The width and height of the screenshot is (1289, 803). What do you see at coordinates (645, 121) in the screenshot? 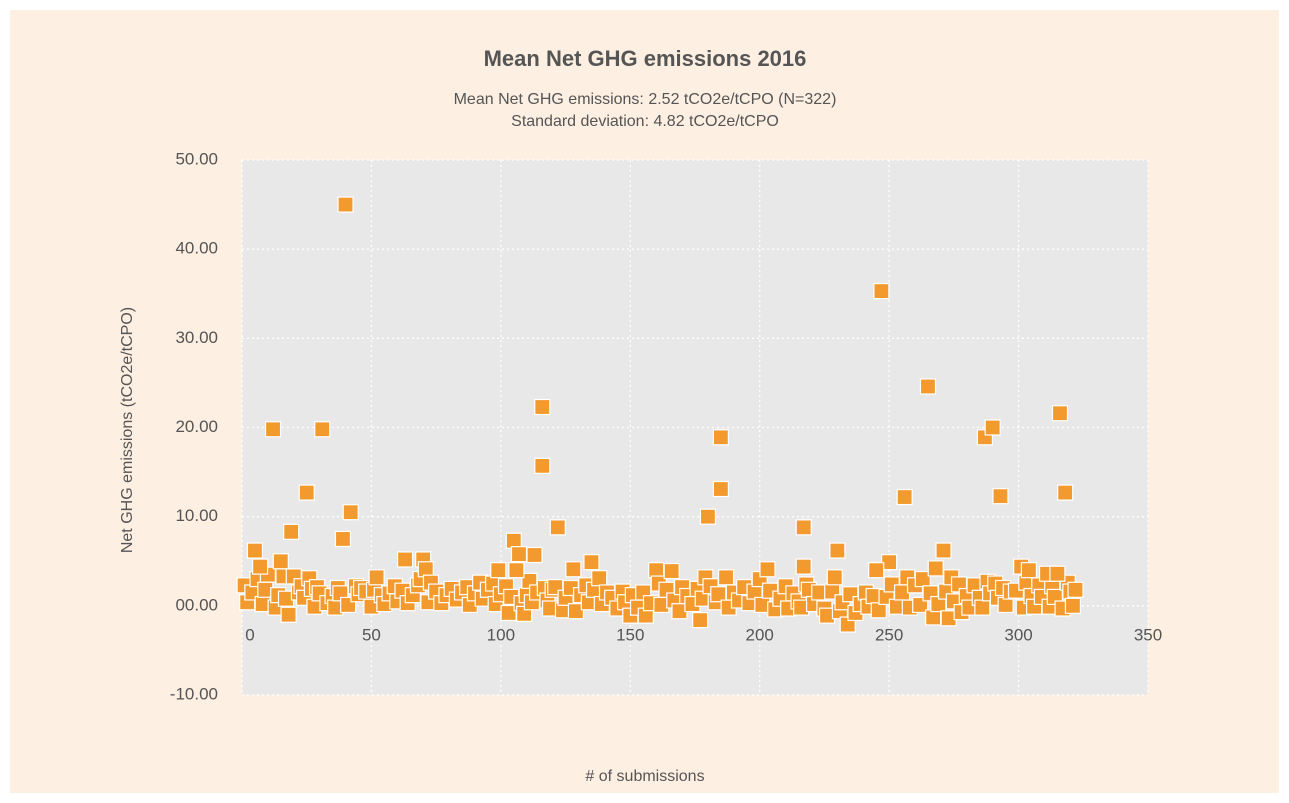
I see `chart-subtitle: Standard deviation: 4.82 tCO2e/tCPO` at bounding box center [645, 121].